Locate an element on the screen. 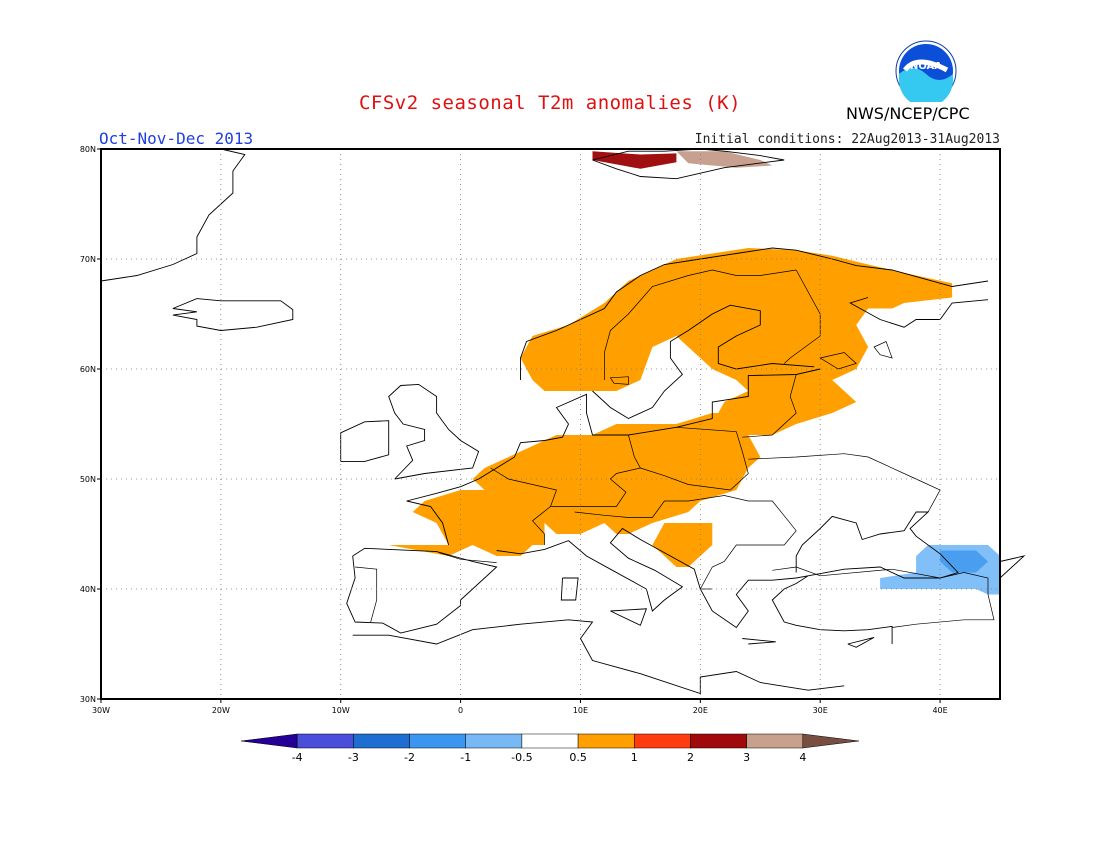 This screenshot has height=850, width=1100. coastline-baltic-gulf-bothnia is located at coordinates (703, 362).